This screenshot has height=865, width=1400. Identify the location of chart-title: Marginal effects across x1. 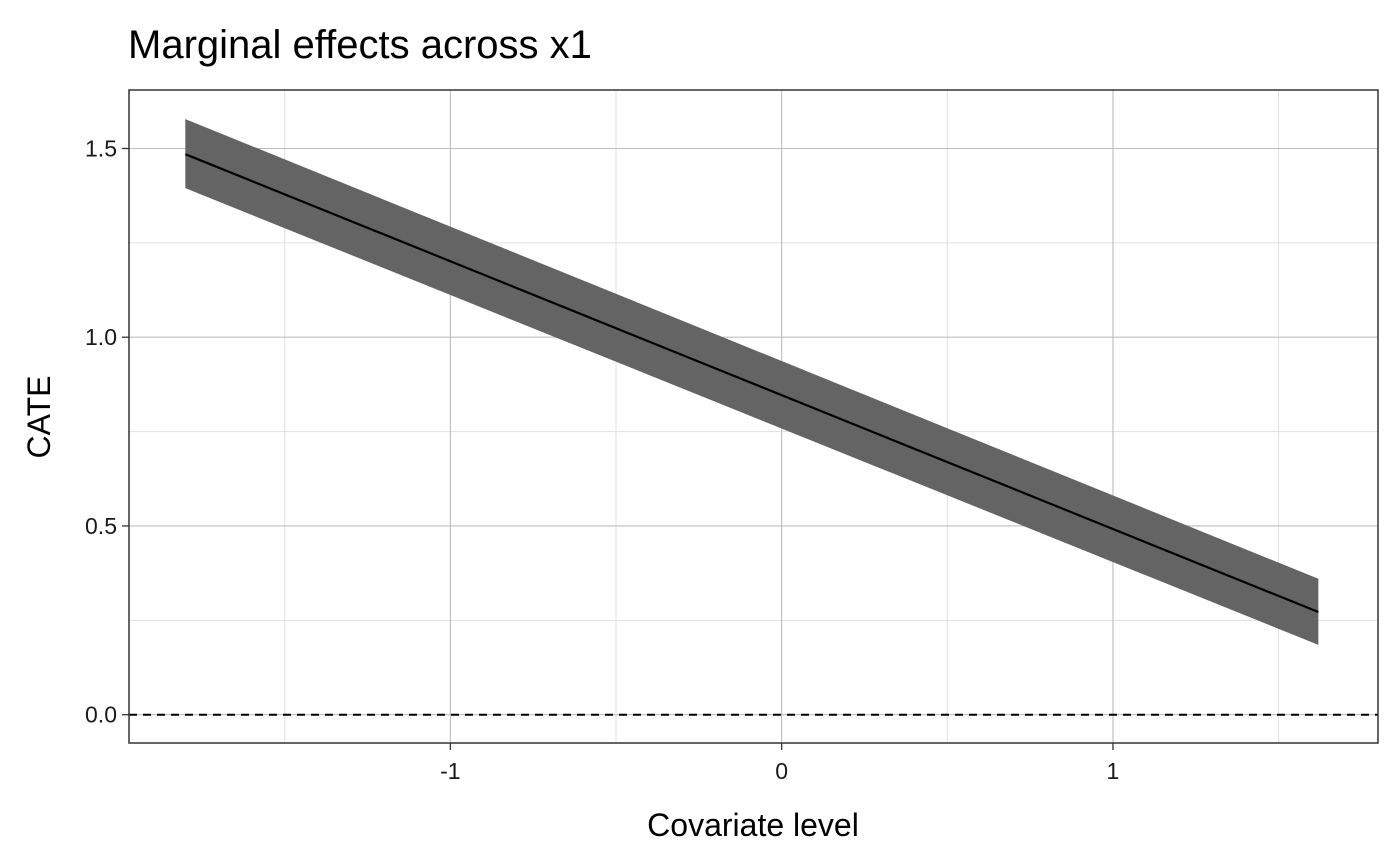
(360, 45).